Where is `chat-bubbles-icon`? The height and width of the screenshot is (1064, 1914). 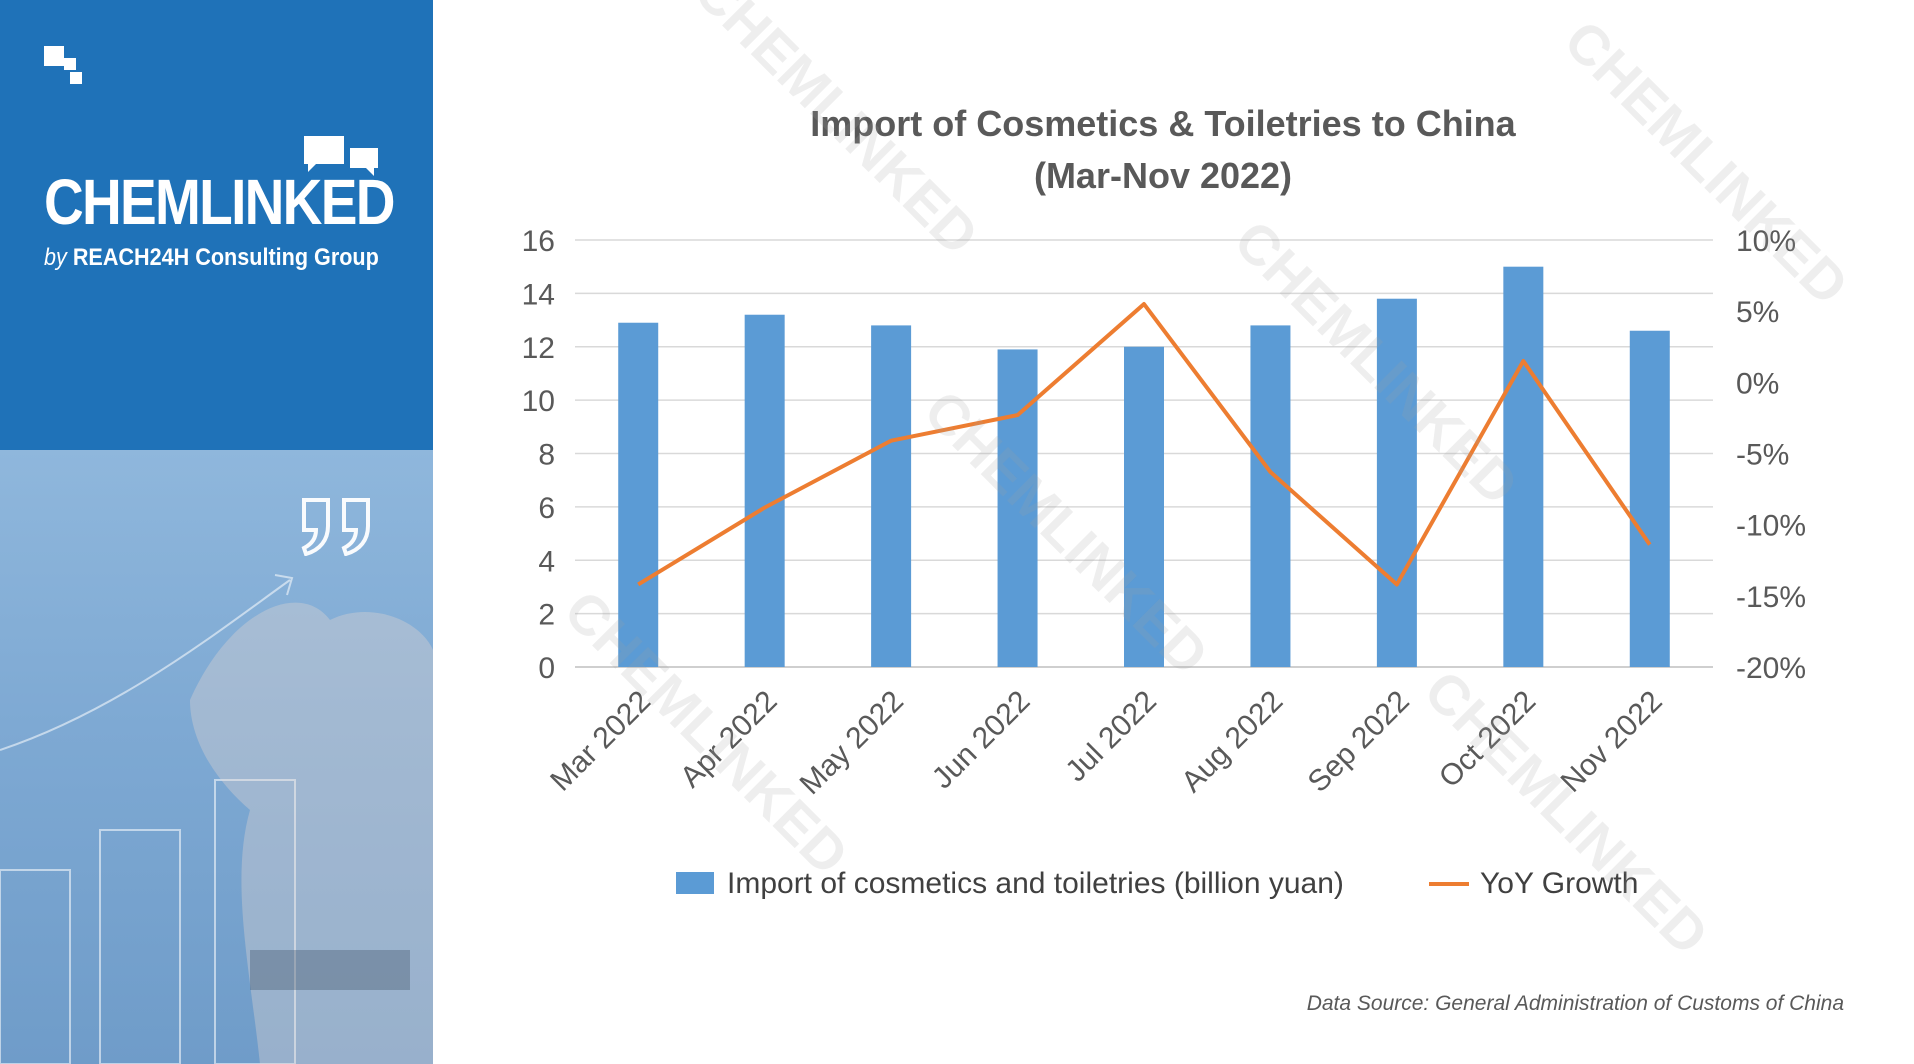
chat-bubbles-icon is located at coordinates (341, 156).